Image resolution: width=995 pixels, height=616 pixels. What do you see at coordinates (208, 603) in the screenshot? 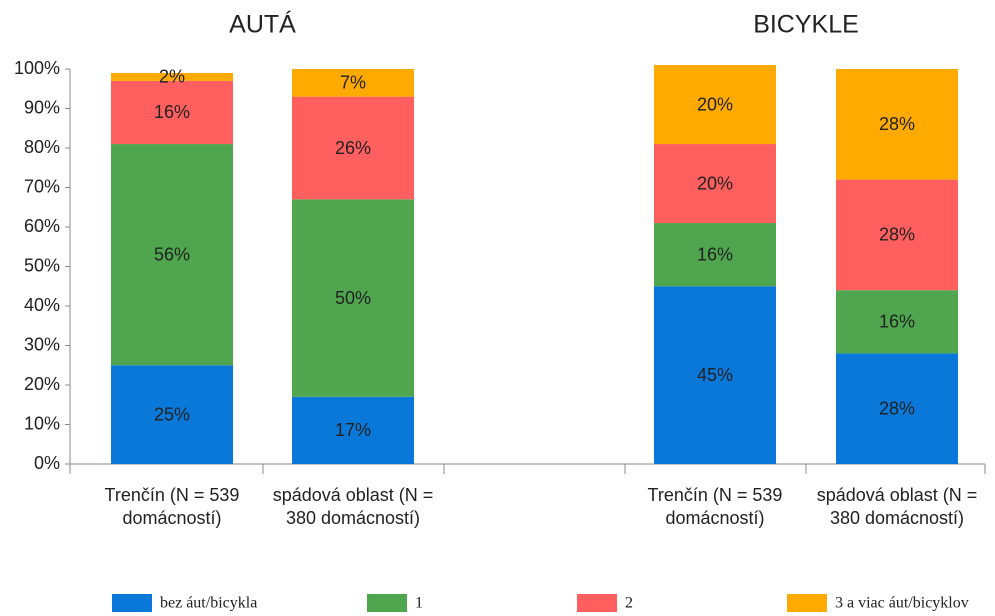
I see `legend-label: bez áut/bicykla` at bounding box center [208, 603].